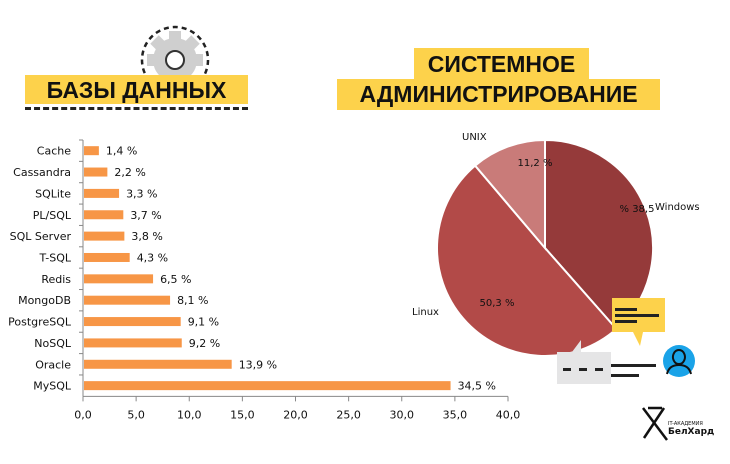 This screenshot has height=464, width=730. What do you see at coordinates (136, 89) in the screenshot?
I see `left-title: БАЗЫ ДАННЫХ` at bounding box center [136, 89].